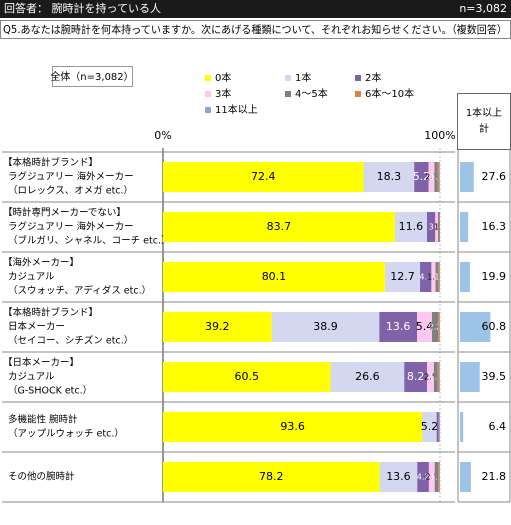 The image size is (511, 525). What do you see at coordinates (494, 176) in the screenshot?
I see `total-label: 27.6` at bounding box center [494, 176].